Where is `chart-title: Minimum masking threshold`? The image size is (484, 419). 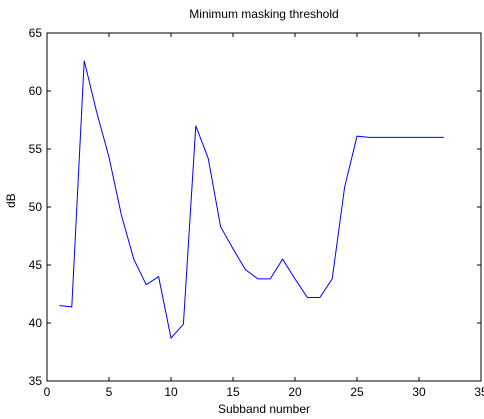 chart-title: Minimum masking threshold is located at coordinates (264, 14).